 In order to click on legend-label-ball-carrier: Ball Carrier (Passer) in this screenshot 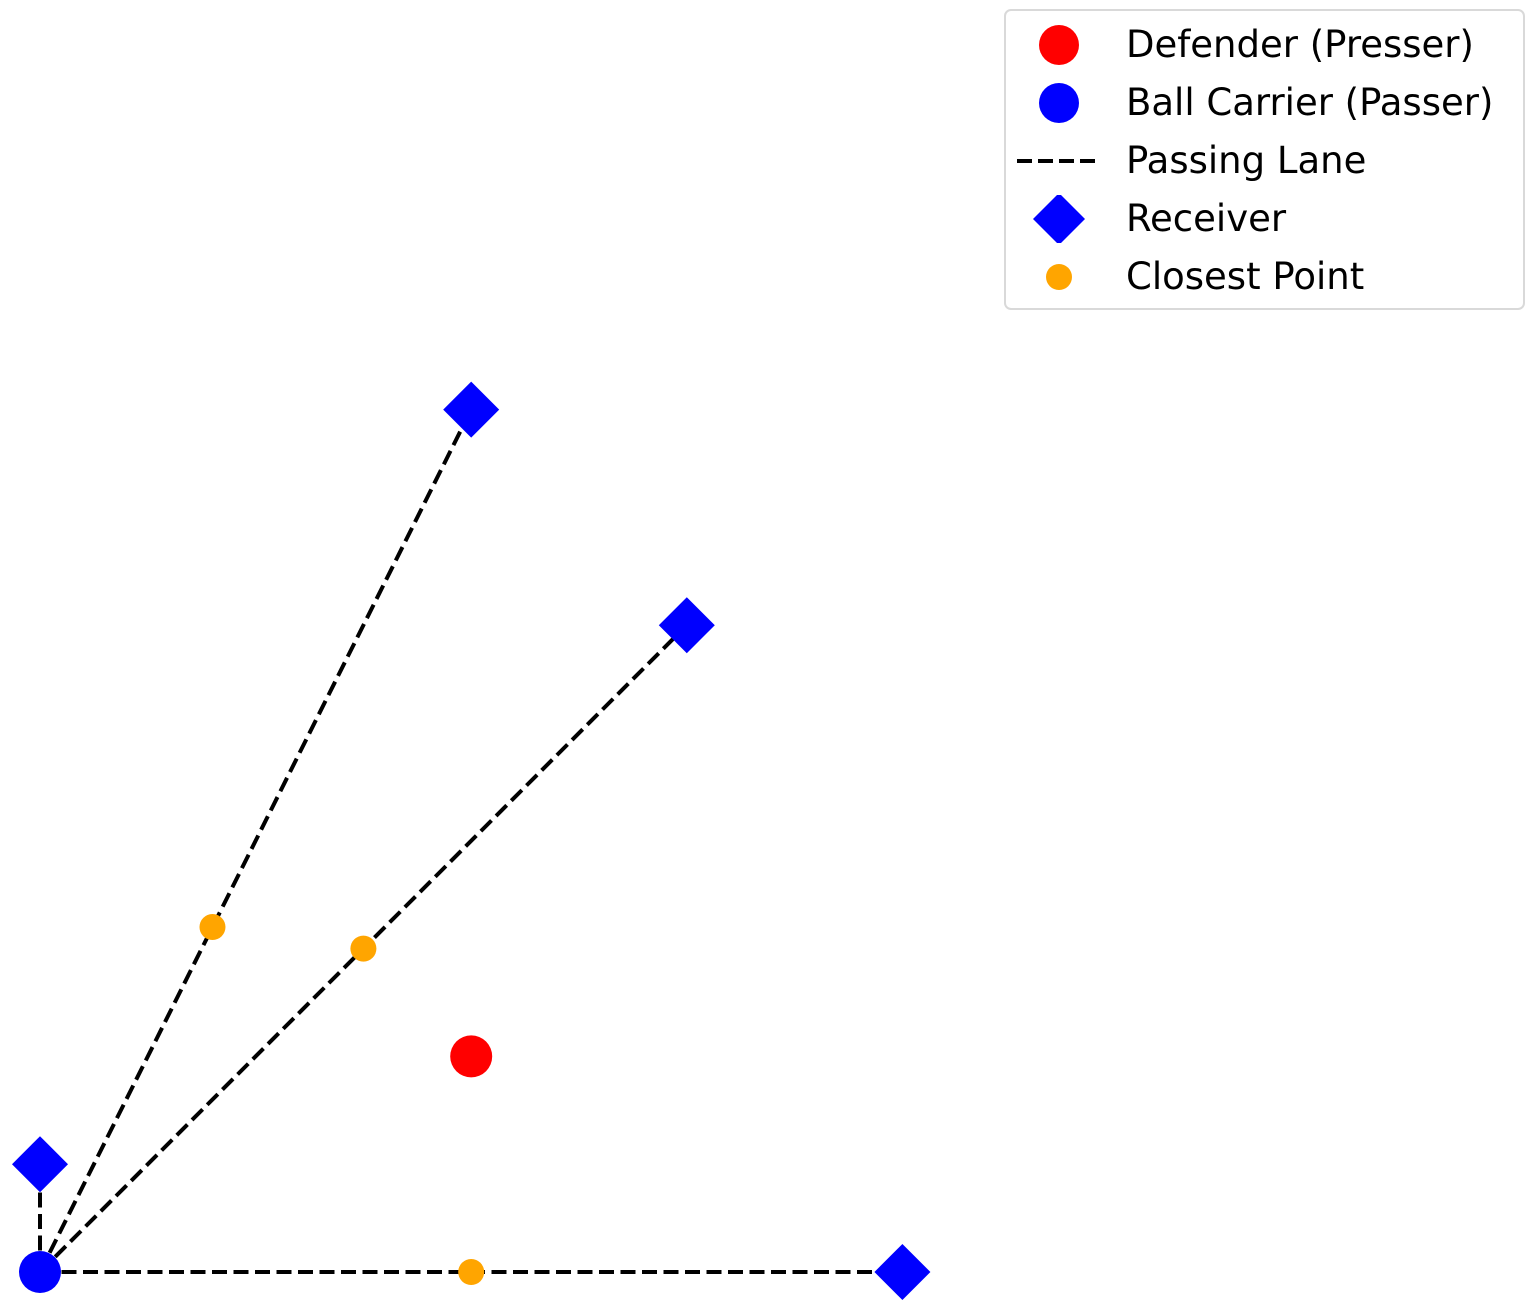, I will do `click(1310, 102)`.